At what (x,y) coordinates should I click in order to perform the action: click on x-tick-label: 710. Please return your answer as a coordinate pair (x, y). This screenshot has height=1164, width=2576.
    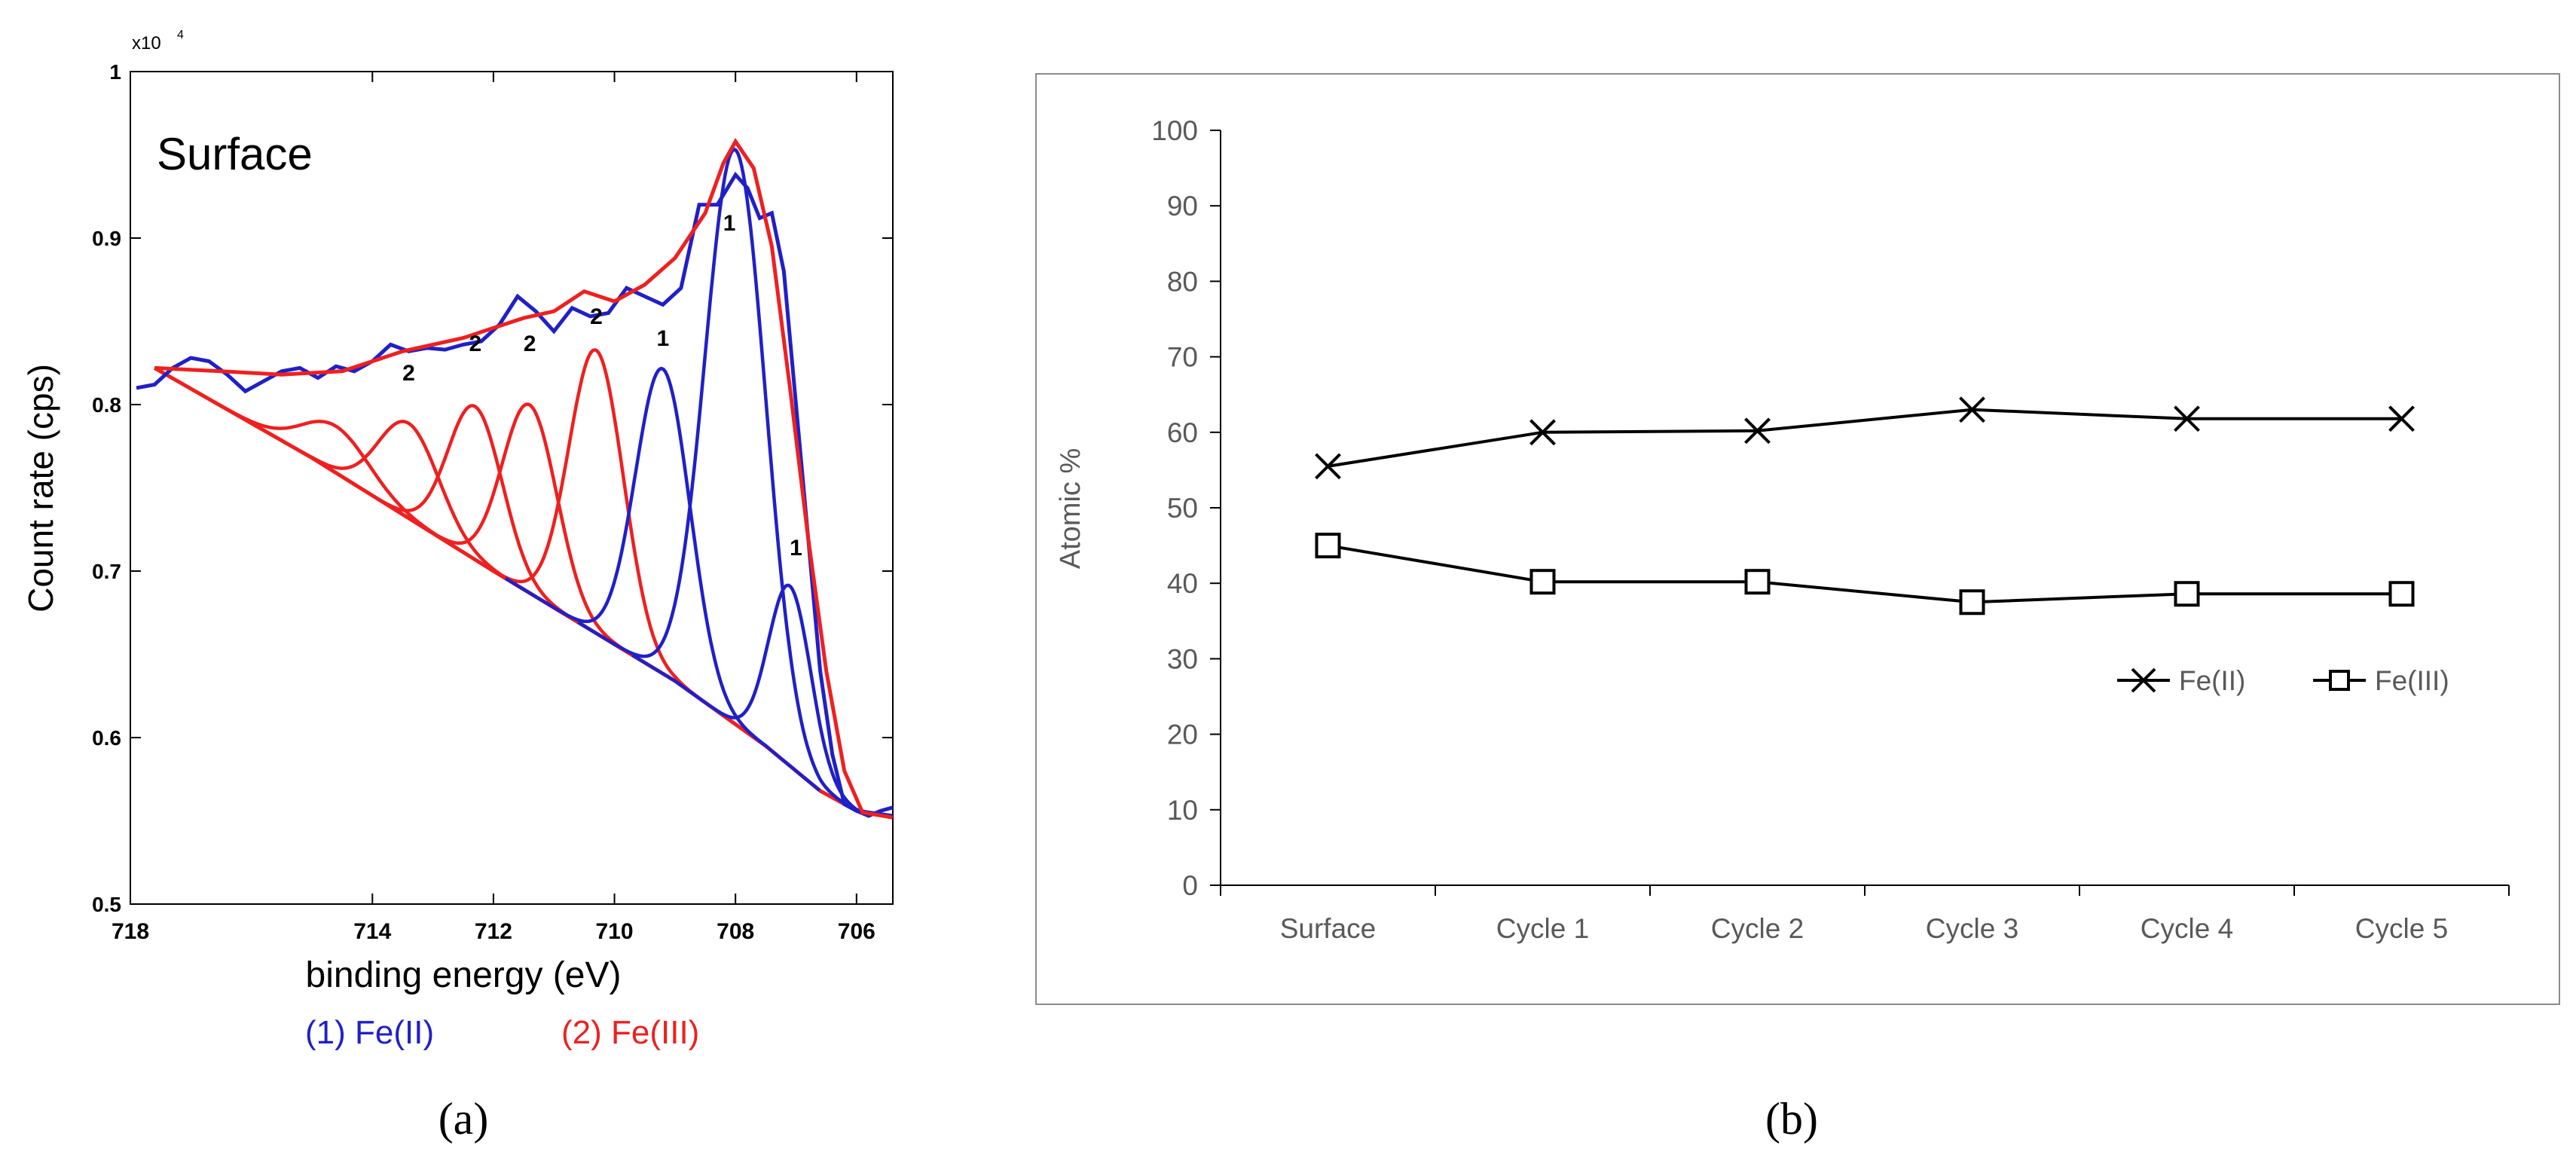
    Looking at the image, I should click on (615, 931).